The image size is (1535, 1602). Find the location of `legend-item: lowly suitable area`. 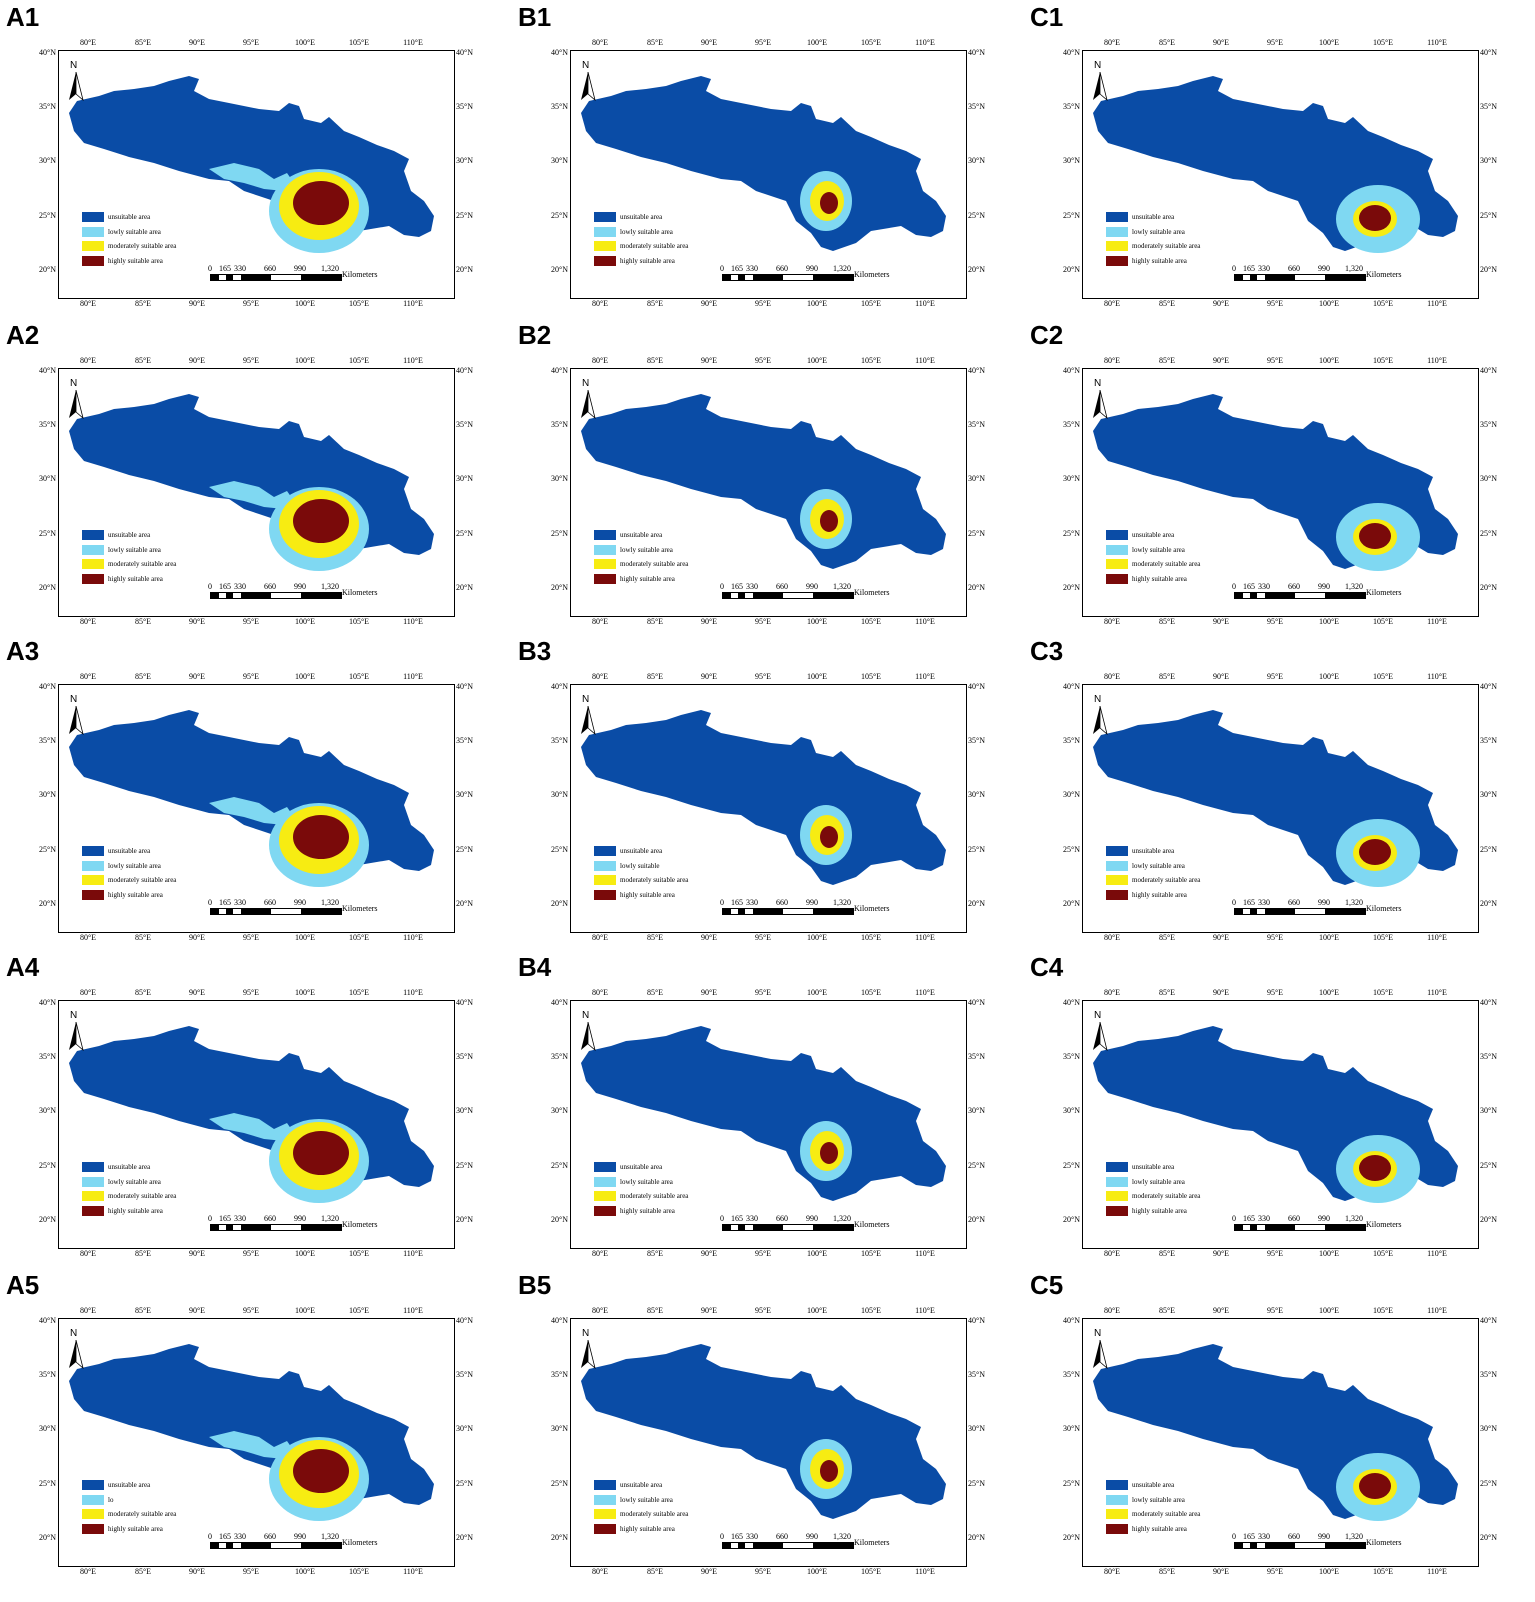

legend-item: lowly suitable area is located at coordinates (129, 1182).